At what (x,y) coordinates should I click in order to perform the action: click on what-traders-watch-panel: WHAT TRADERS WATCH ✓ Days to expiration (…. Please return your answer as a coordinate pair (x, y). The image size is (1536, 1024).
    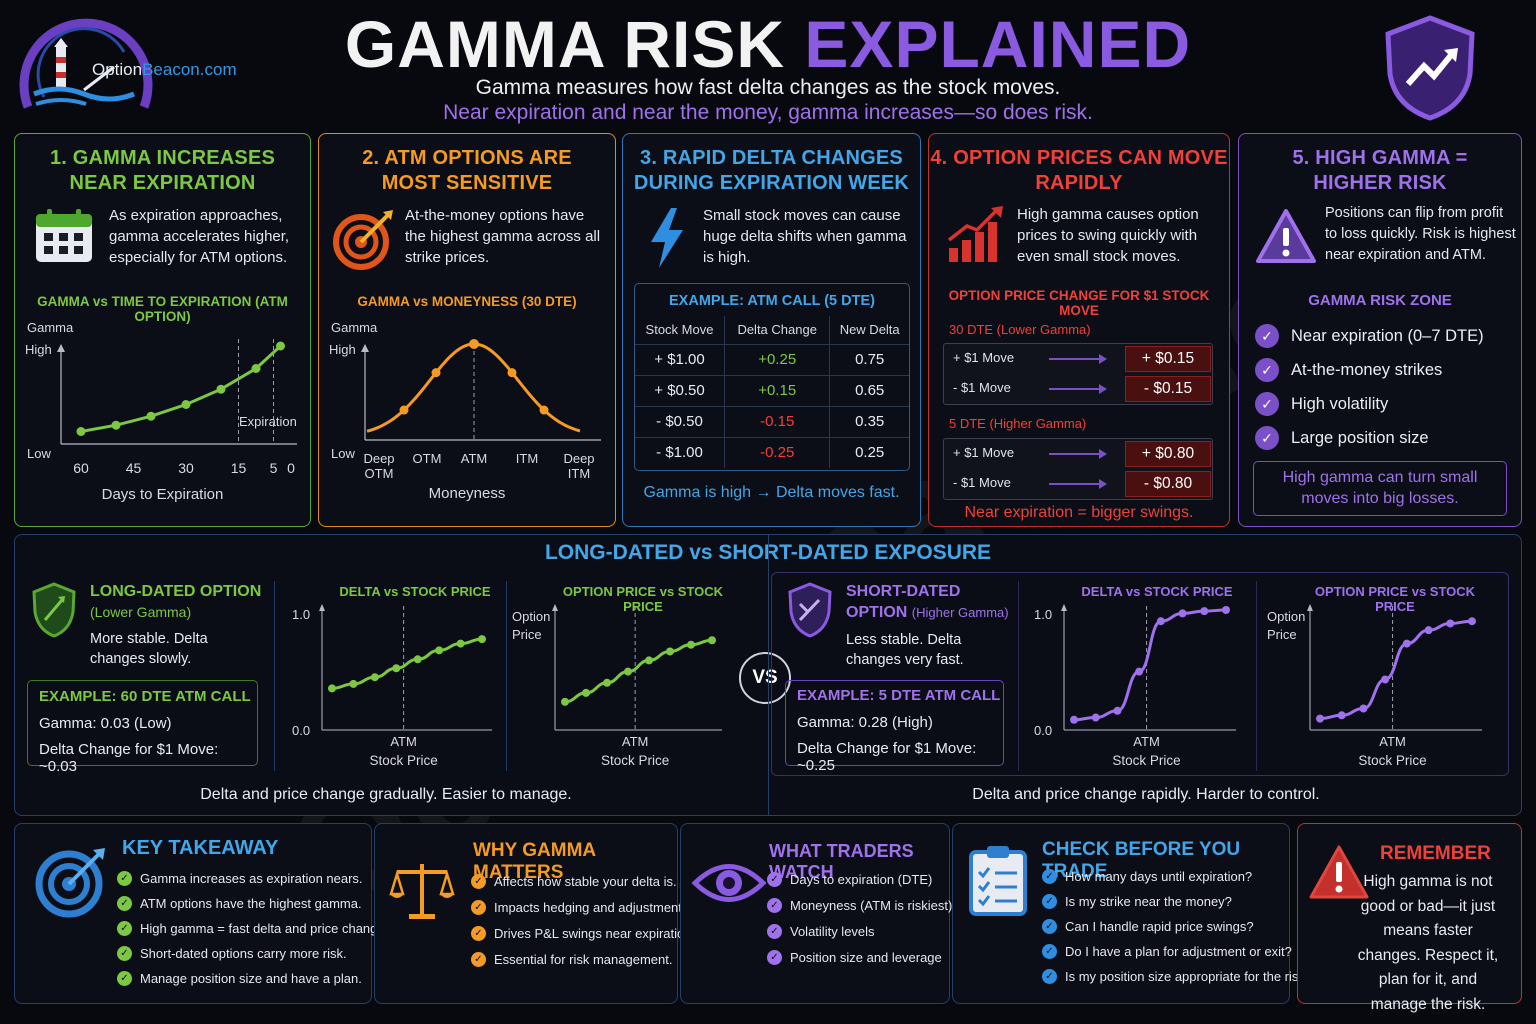
    Looking at the image, I should click on (816, 913).